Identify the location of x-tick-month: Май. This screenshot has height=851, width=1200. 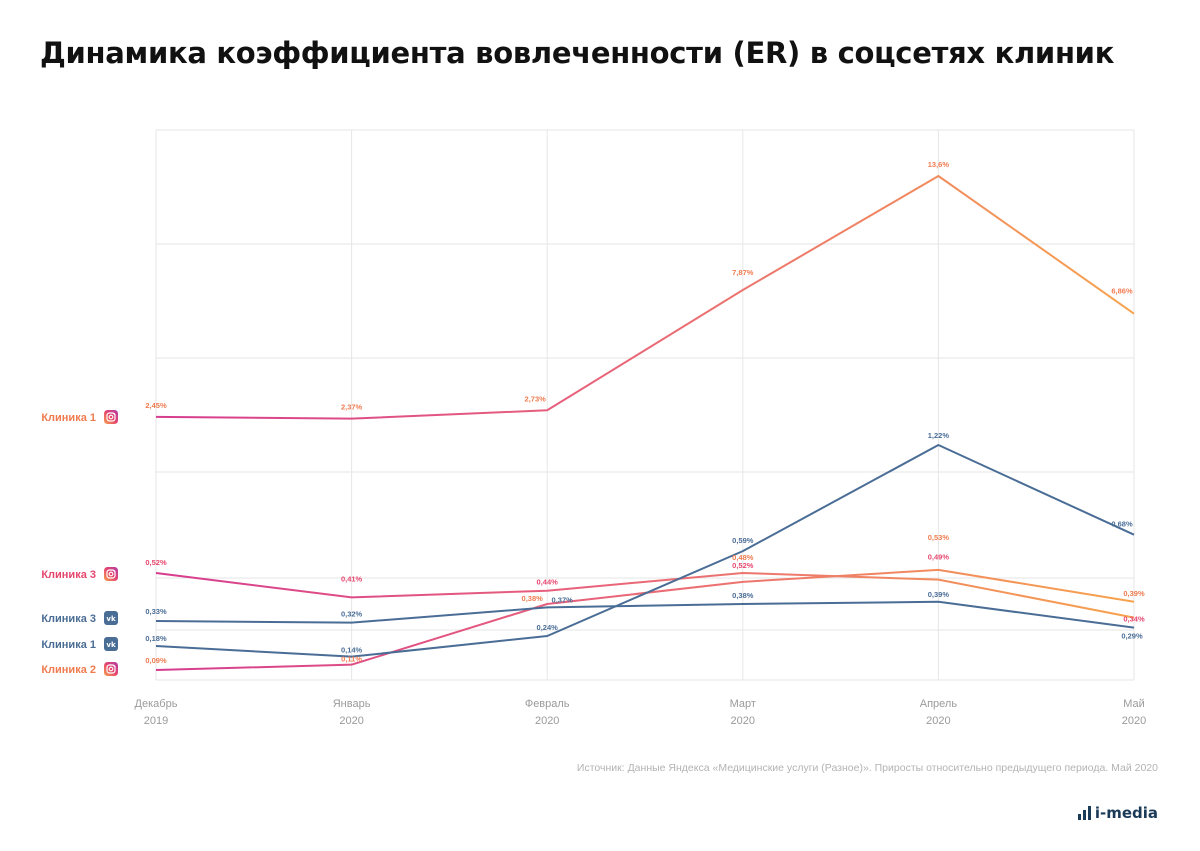
(1134, 704).